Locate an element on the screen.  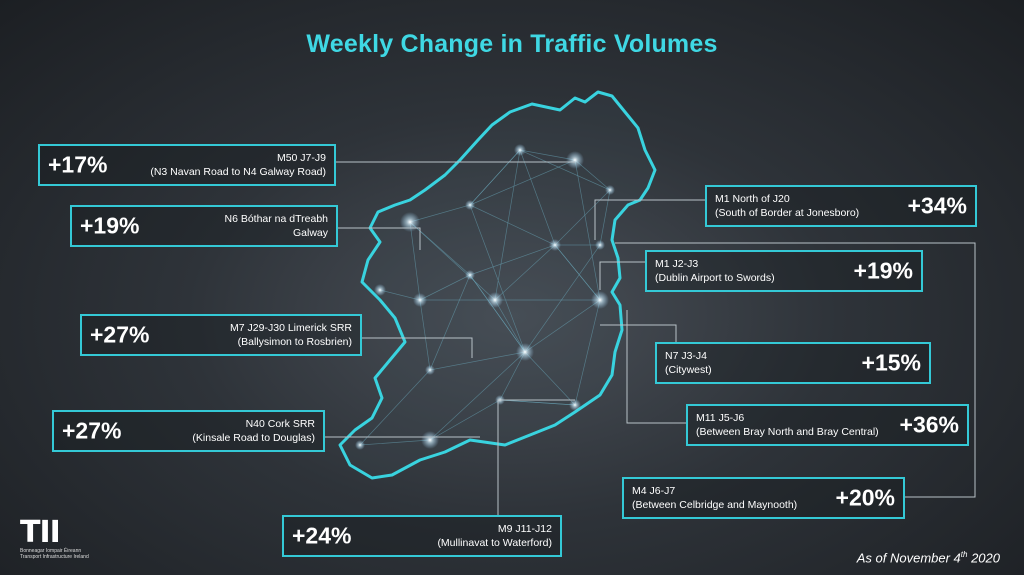
road-label: N40 Cork SRR (Kinsale Road to Douglas) is located at coordinates (253, 431).